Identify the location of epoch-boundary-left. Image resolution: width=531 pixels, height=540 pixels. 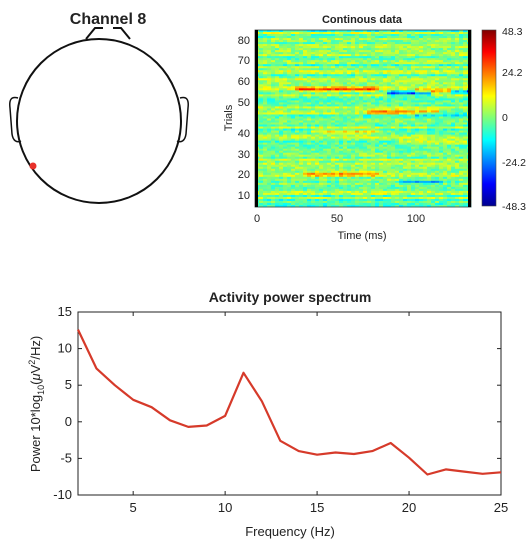
(256, 118).